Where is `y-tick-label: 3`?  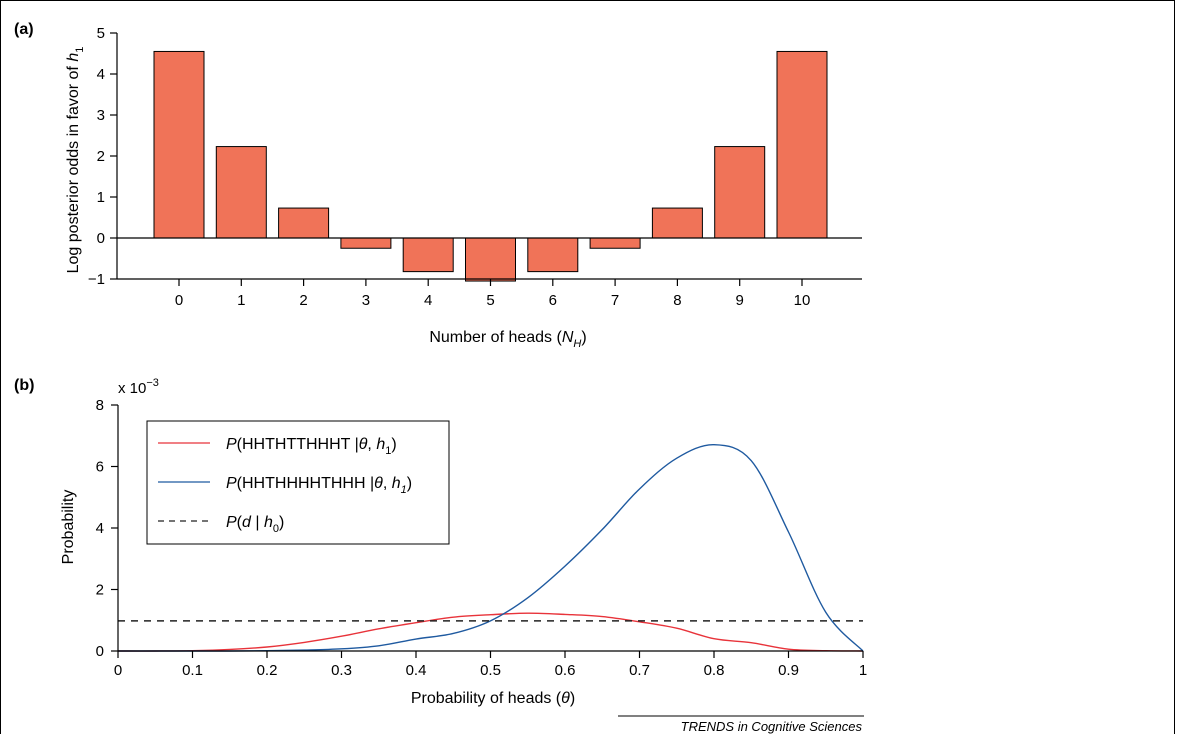
y-tick-label: 3 is located at coordinates (101, 115).